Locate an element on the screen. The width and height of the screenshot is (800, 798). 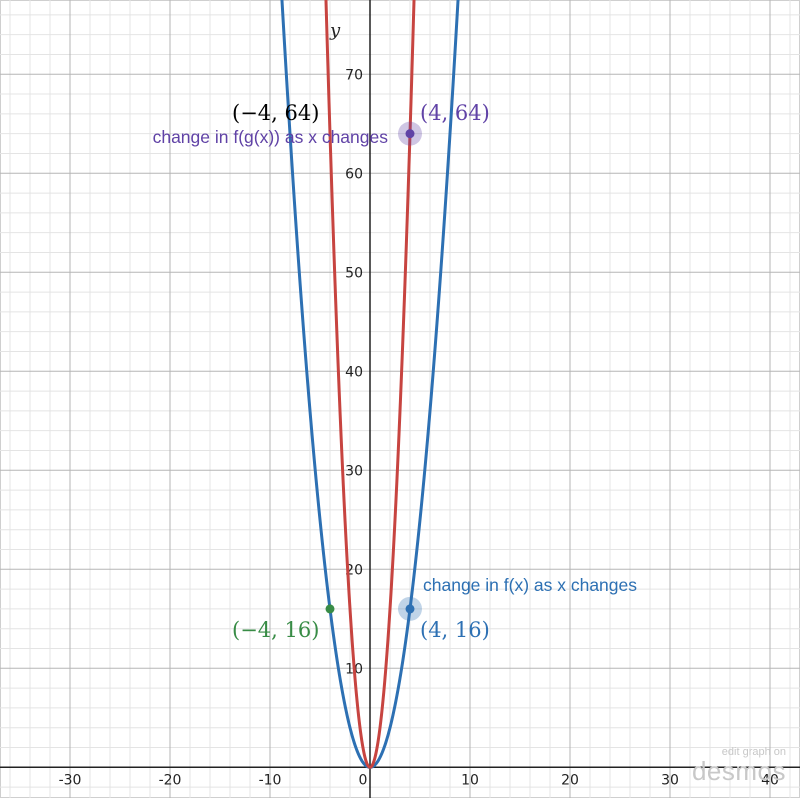
x-tick-label: 30 is located at coordinates (670, 780).